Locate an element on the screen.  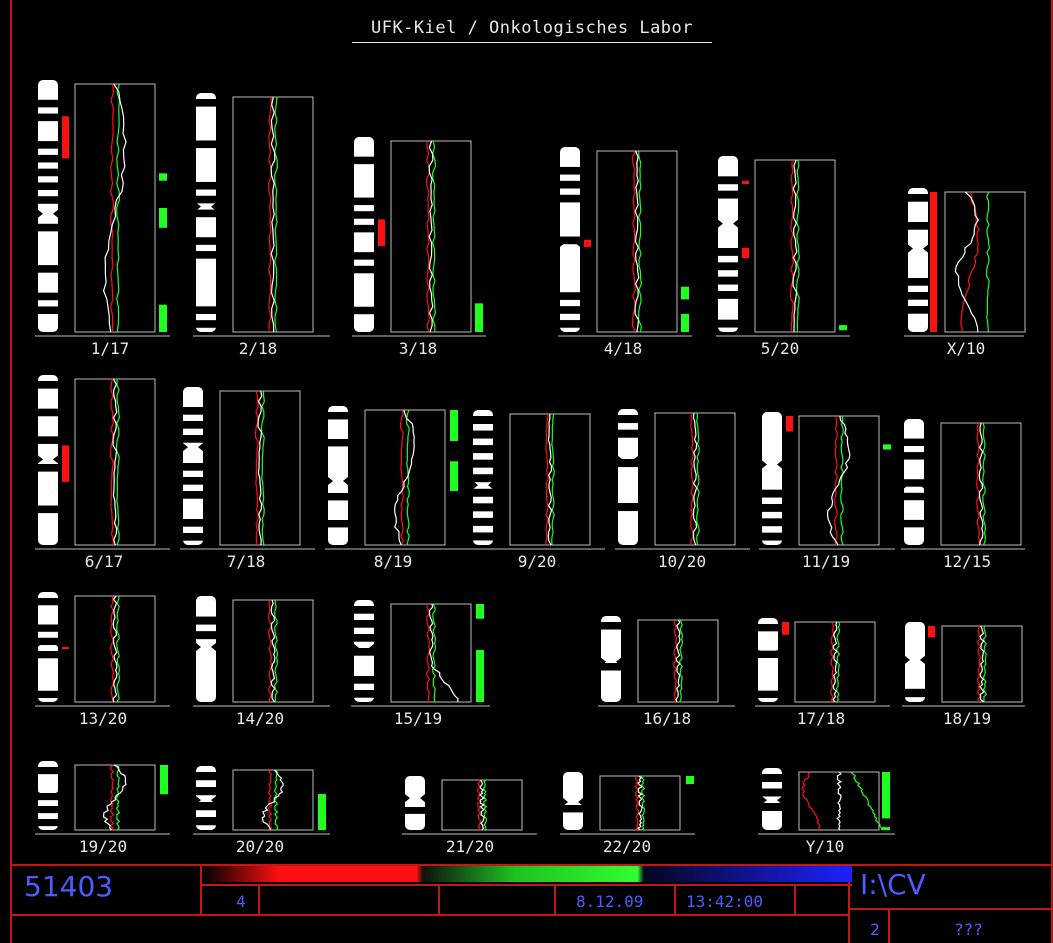
chromosome-panel: X/10 is located at coordinates (965, 273).